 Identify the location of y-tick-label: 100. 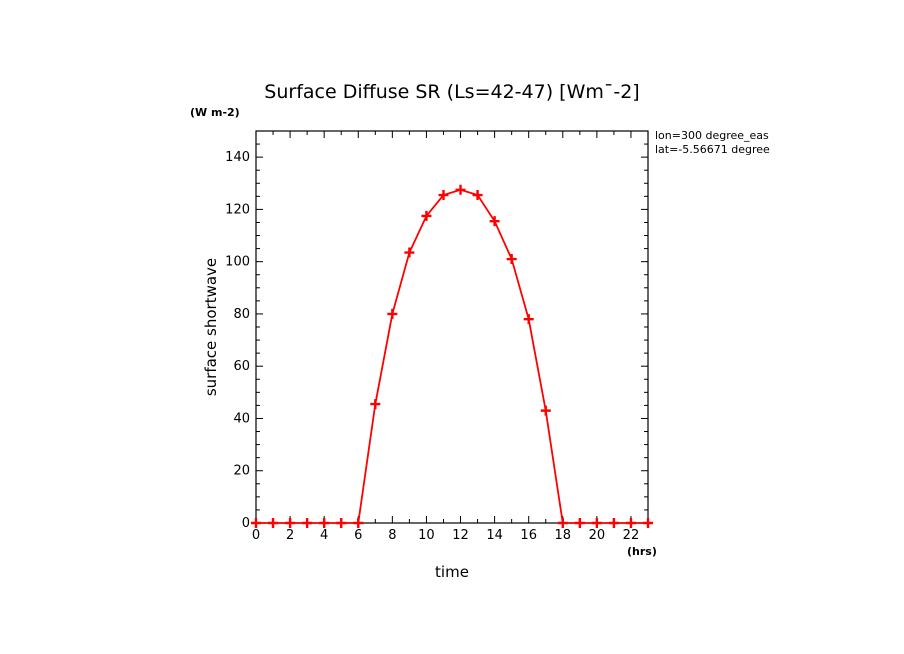
(237, 262).